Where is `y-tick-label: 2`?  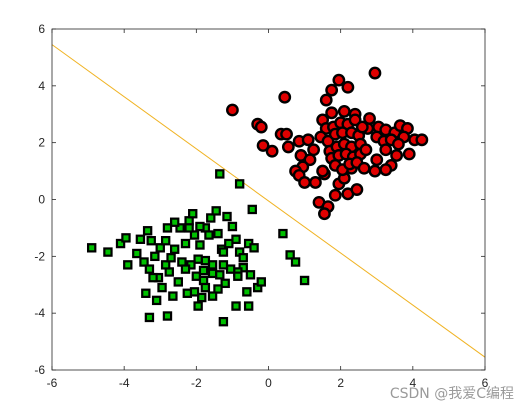 y-tick-label: 2 is located at coordinates (41, 143).